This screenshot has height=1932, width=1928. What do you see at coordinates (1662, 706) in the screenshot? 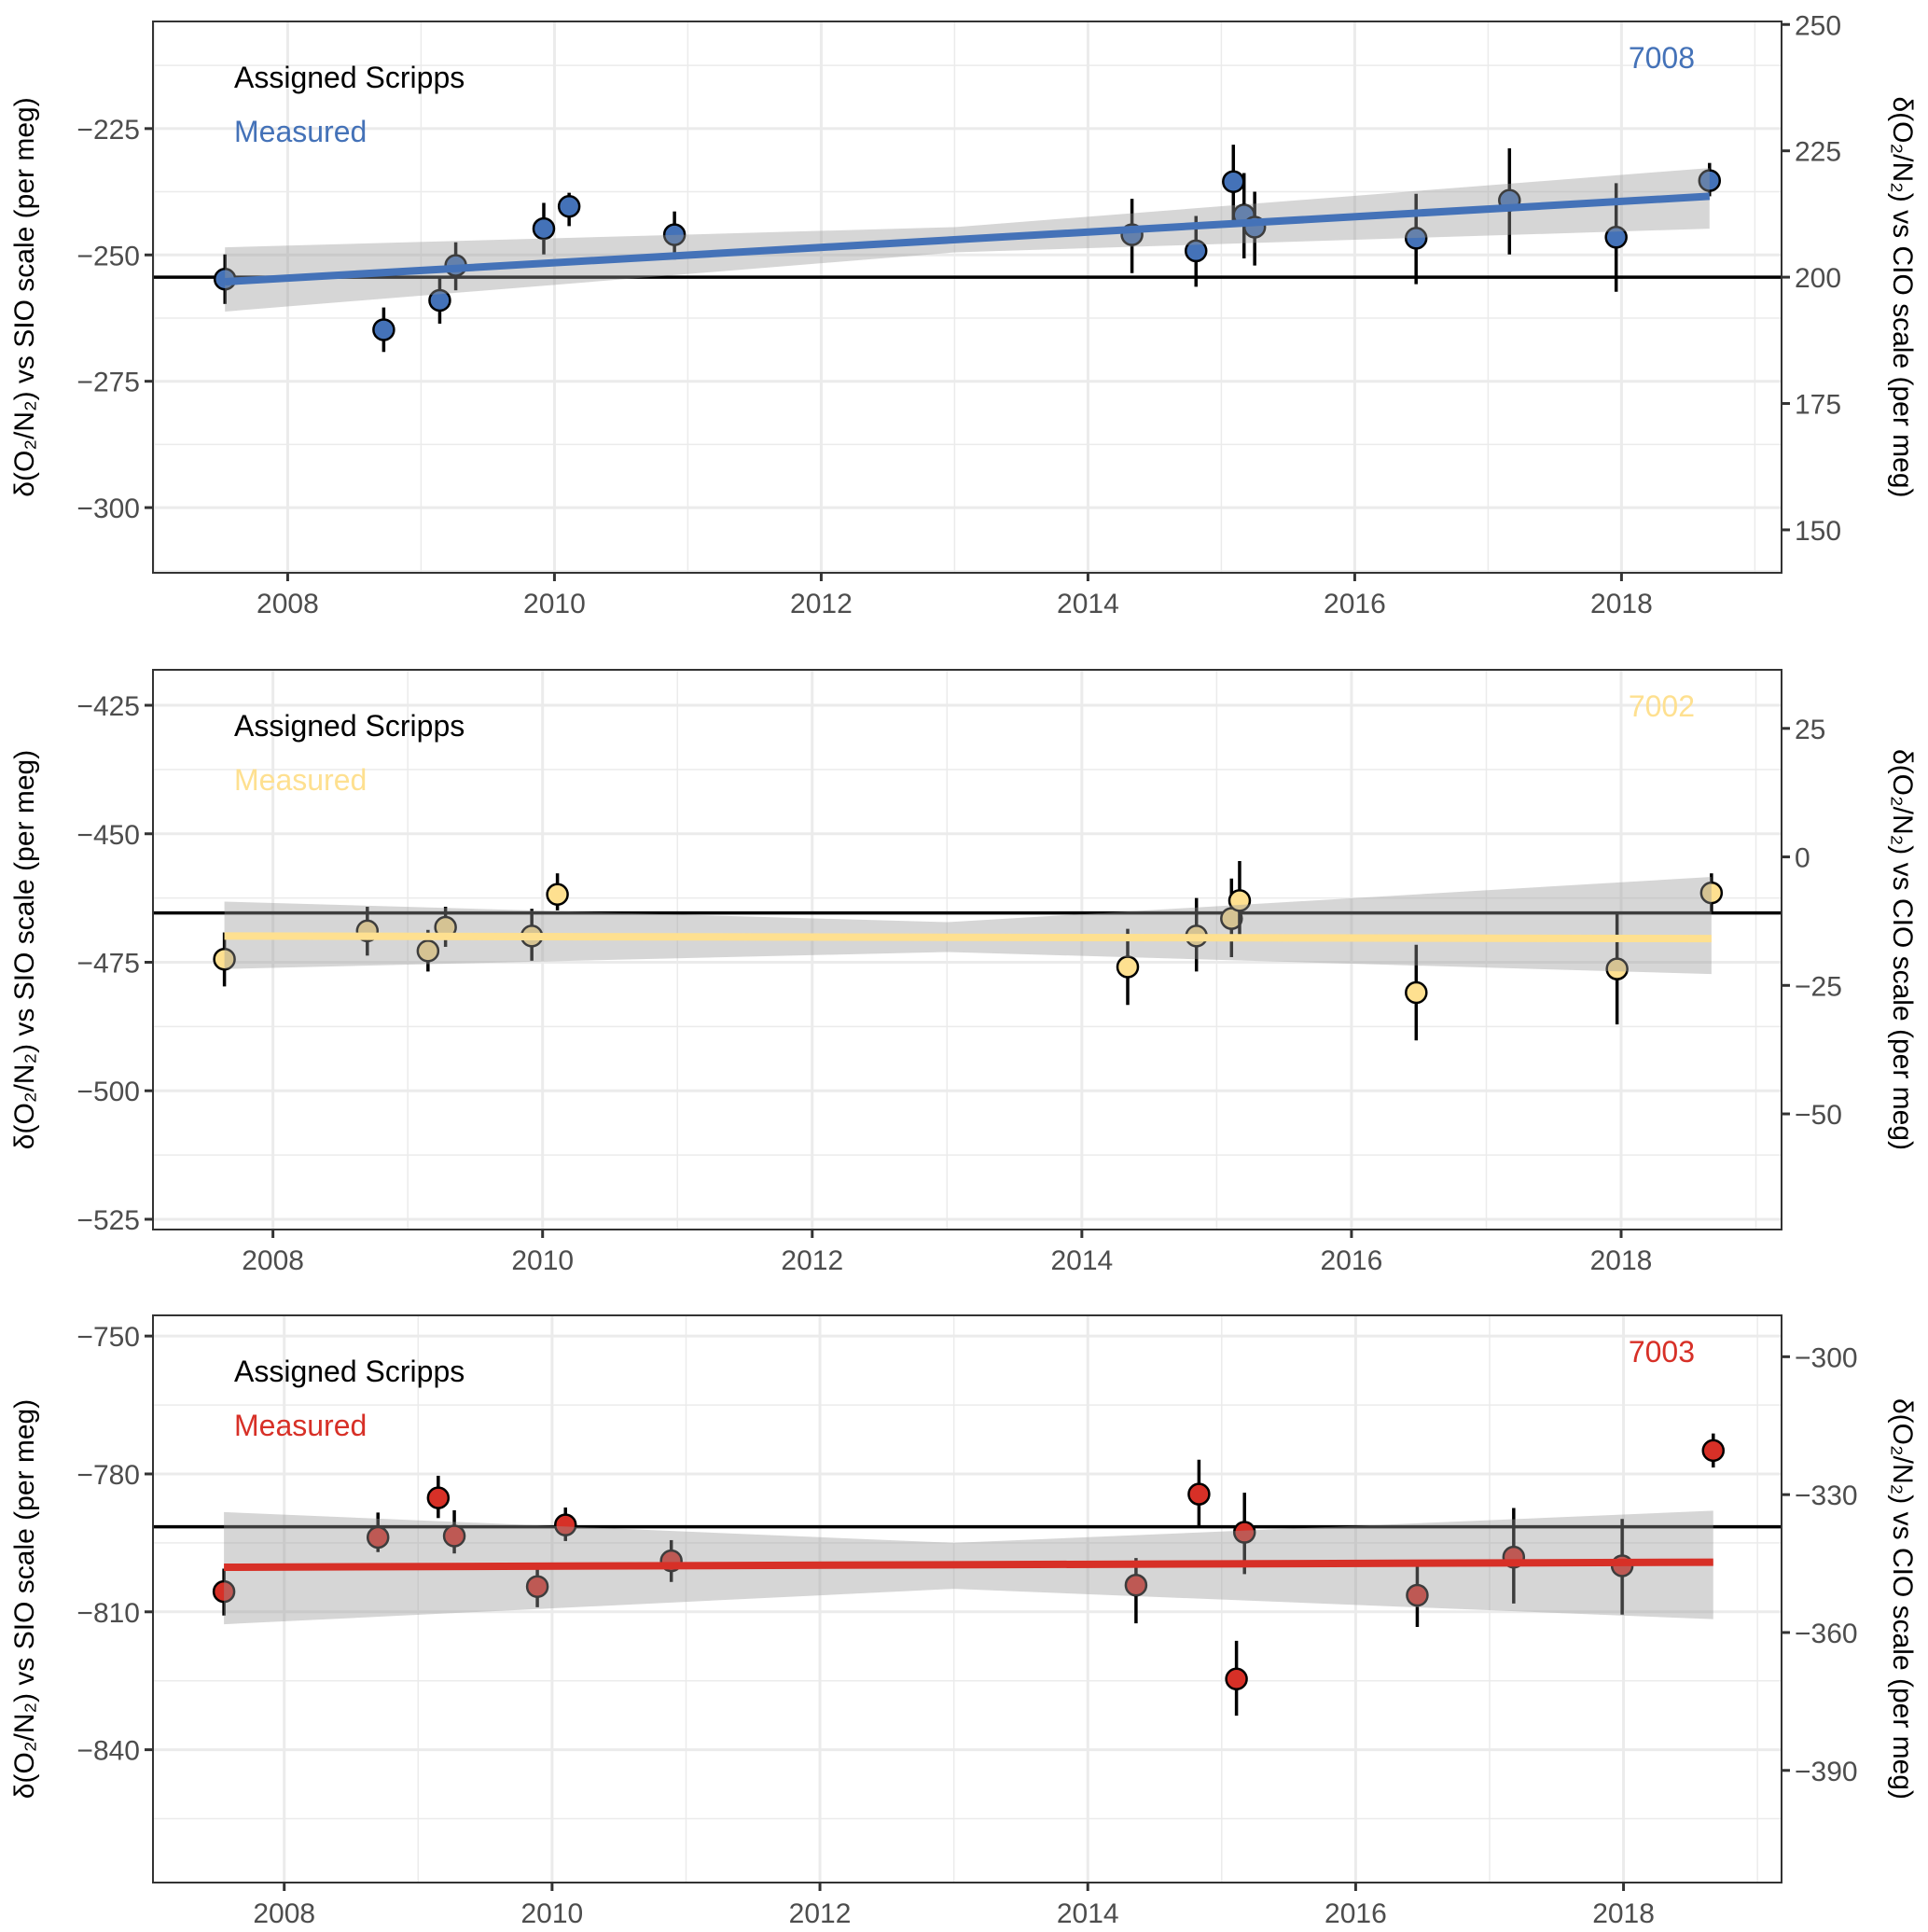
I see `panel-id-label: 7002` at bounding box center [1662, 706].